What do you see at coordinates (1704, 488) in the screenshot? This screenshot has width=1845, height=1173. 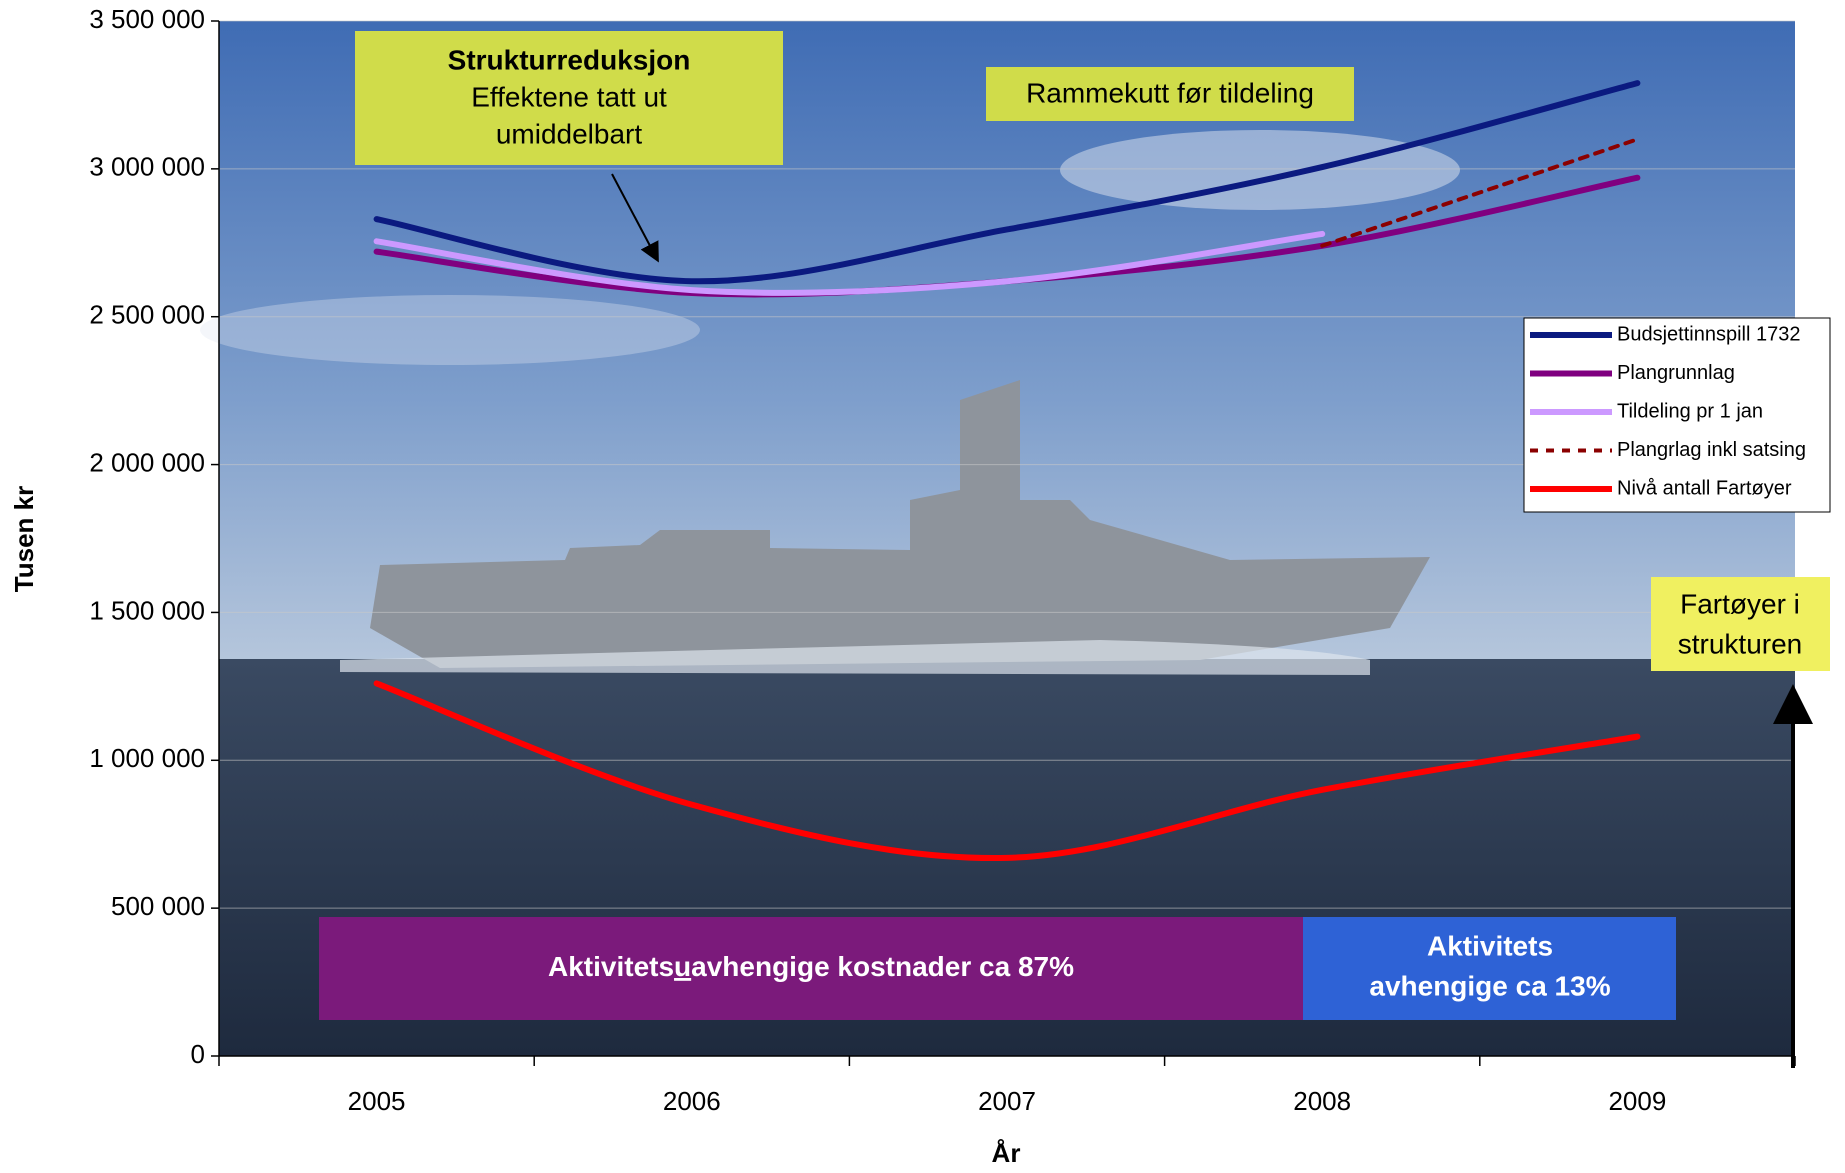 I see `legend-label: Nivå antall Fartøyer` at bounding box center [1704, 488].